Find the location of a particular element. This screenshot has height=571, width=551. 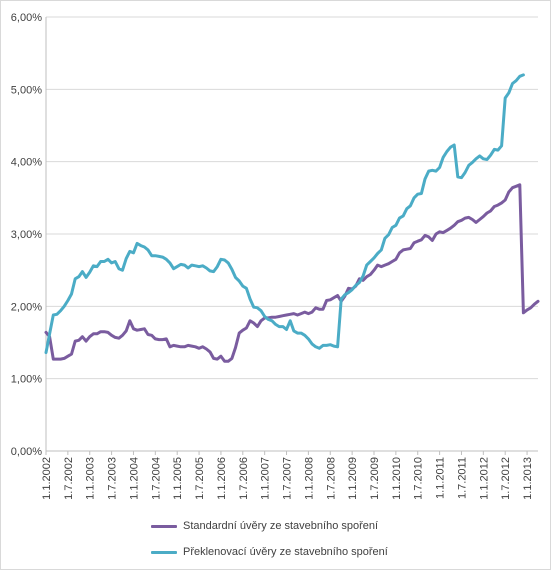

x-tick-label: 1.7.2002 is located at coordinates (69, 478).